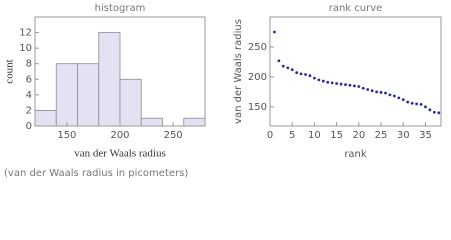 This screenshot has height=240, width=451. I want to click on chart-title: rank curve, so click(356, 8).